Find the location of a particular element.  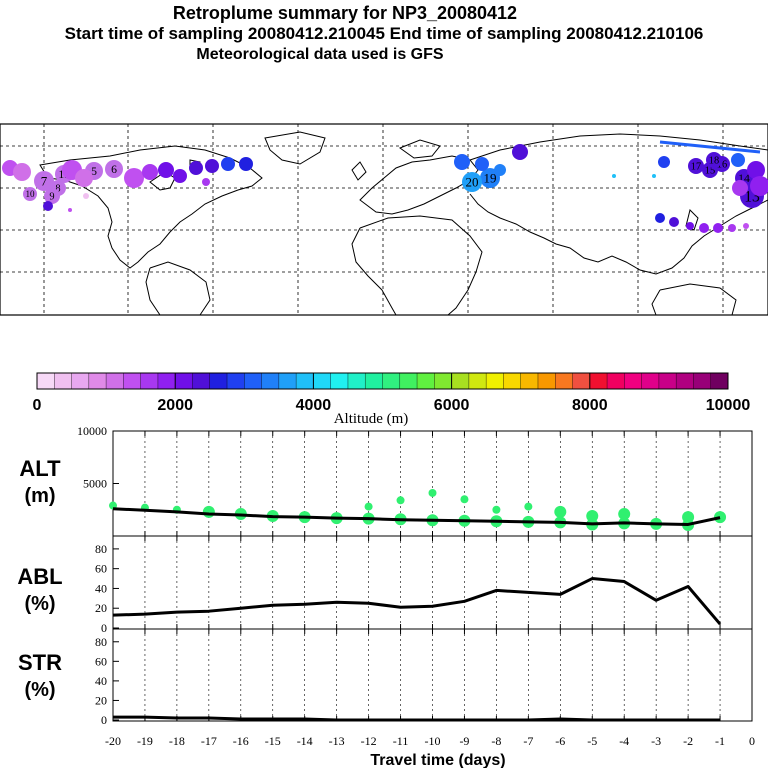

plume-marker-label: 5 is located at coordinates (94, 171).